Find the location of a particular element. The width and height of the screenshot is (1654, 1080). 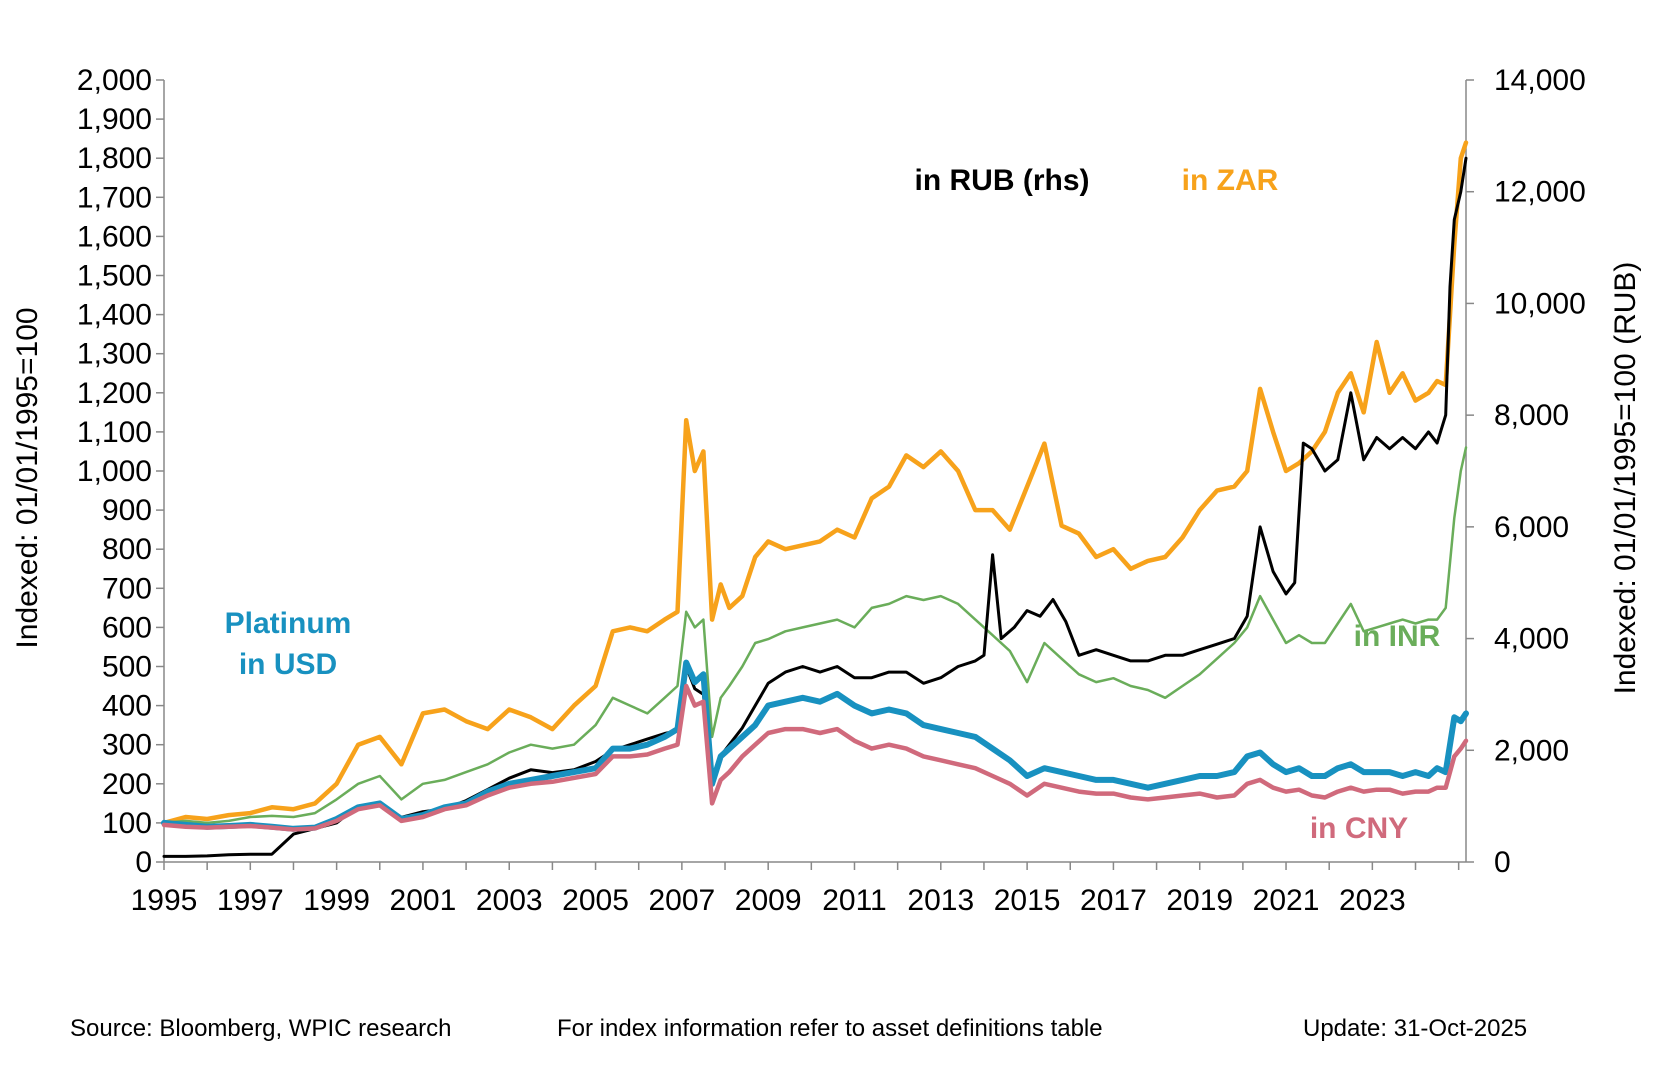

y-tick-label: 100 is located at coordinates (127, 823).